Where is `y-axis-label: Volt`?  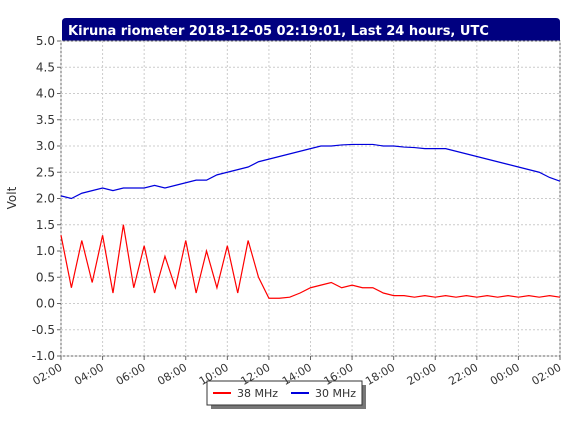
y-axis-label: Volt is located at coordinates (12, 197).